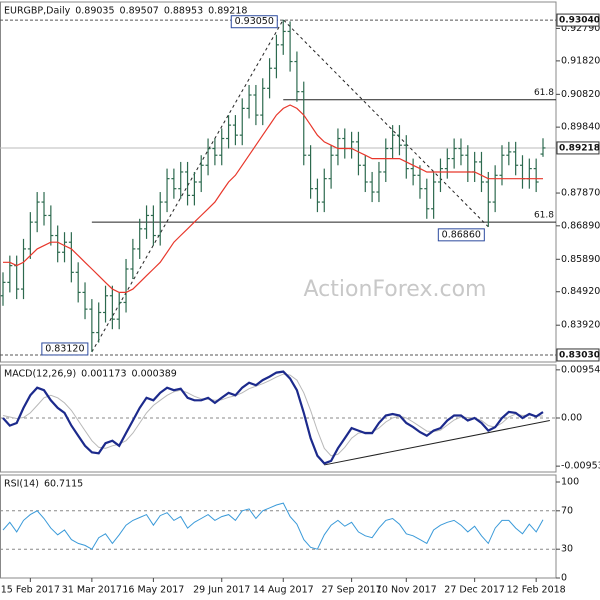 This screenshot has width=600, height=600. What do you see at coordinates (567, 510) in the screenshot?
I see `y-tick-label: 70` at bounding box center [567, 510].